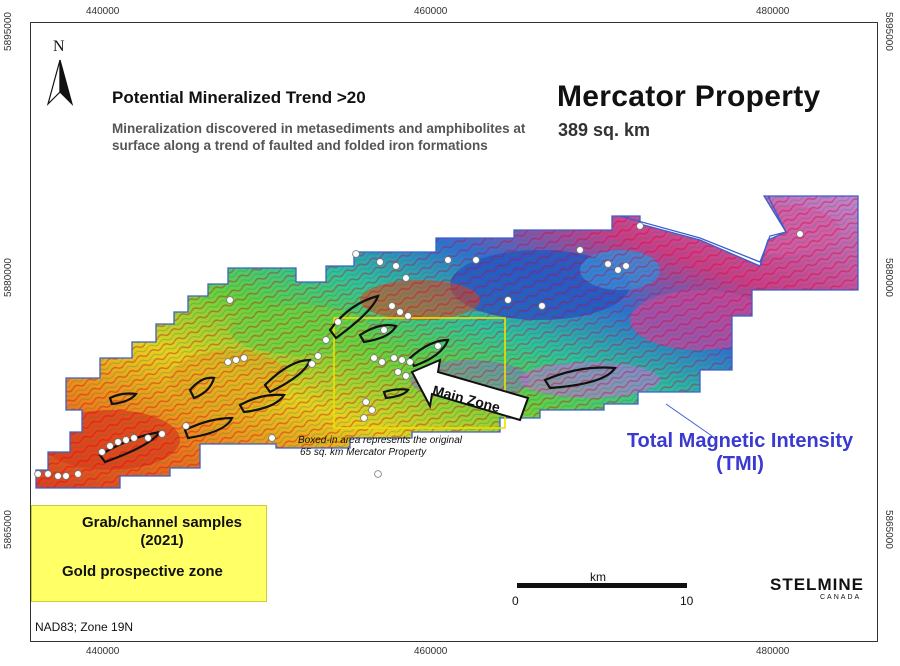  Describe the element at coordinates (888, 529) in the screenshot. I see `northing-tick-right: 5865000` at that location.